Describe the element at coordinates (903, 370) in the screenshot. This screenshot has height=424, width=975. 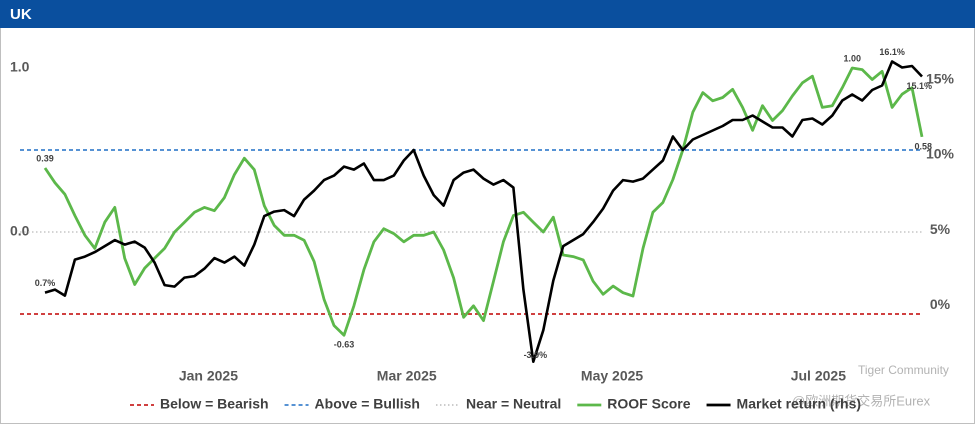
I see `watermark: Tiger Community` at that location.